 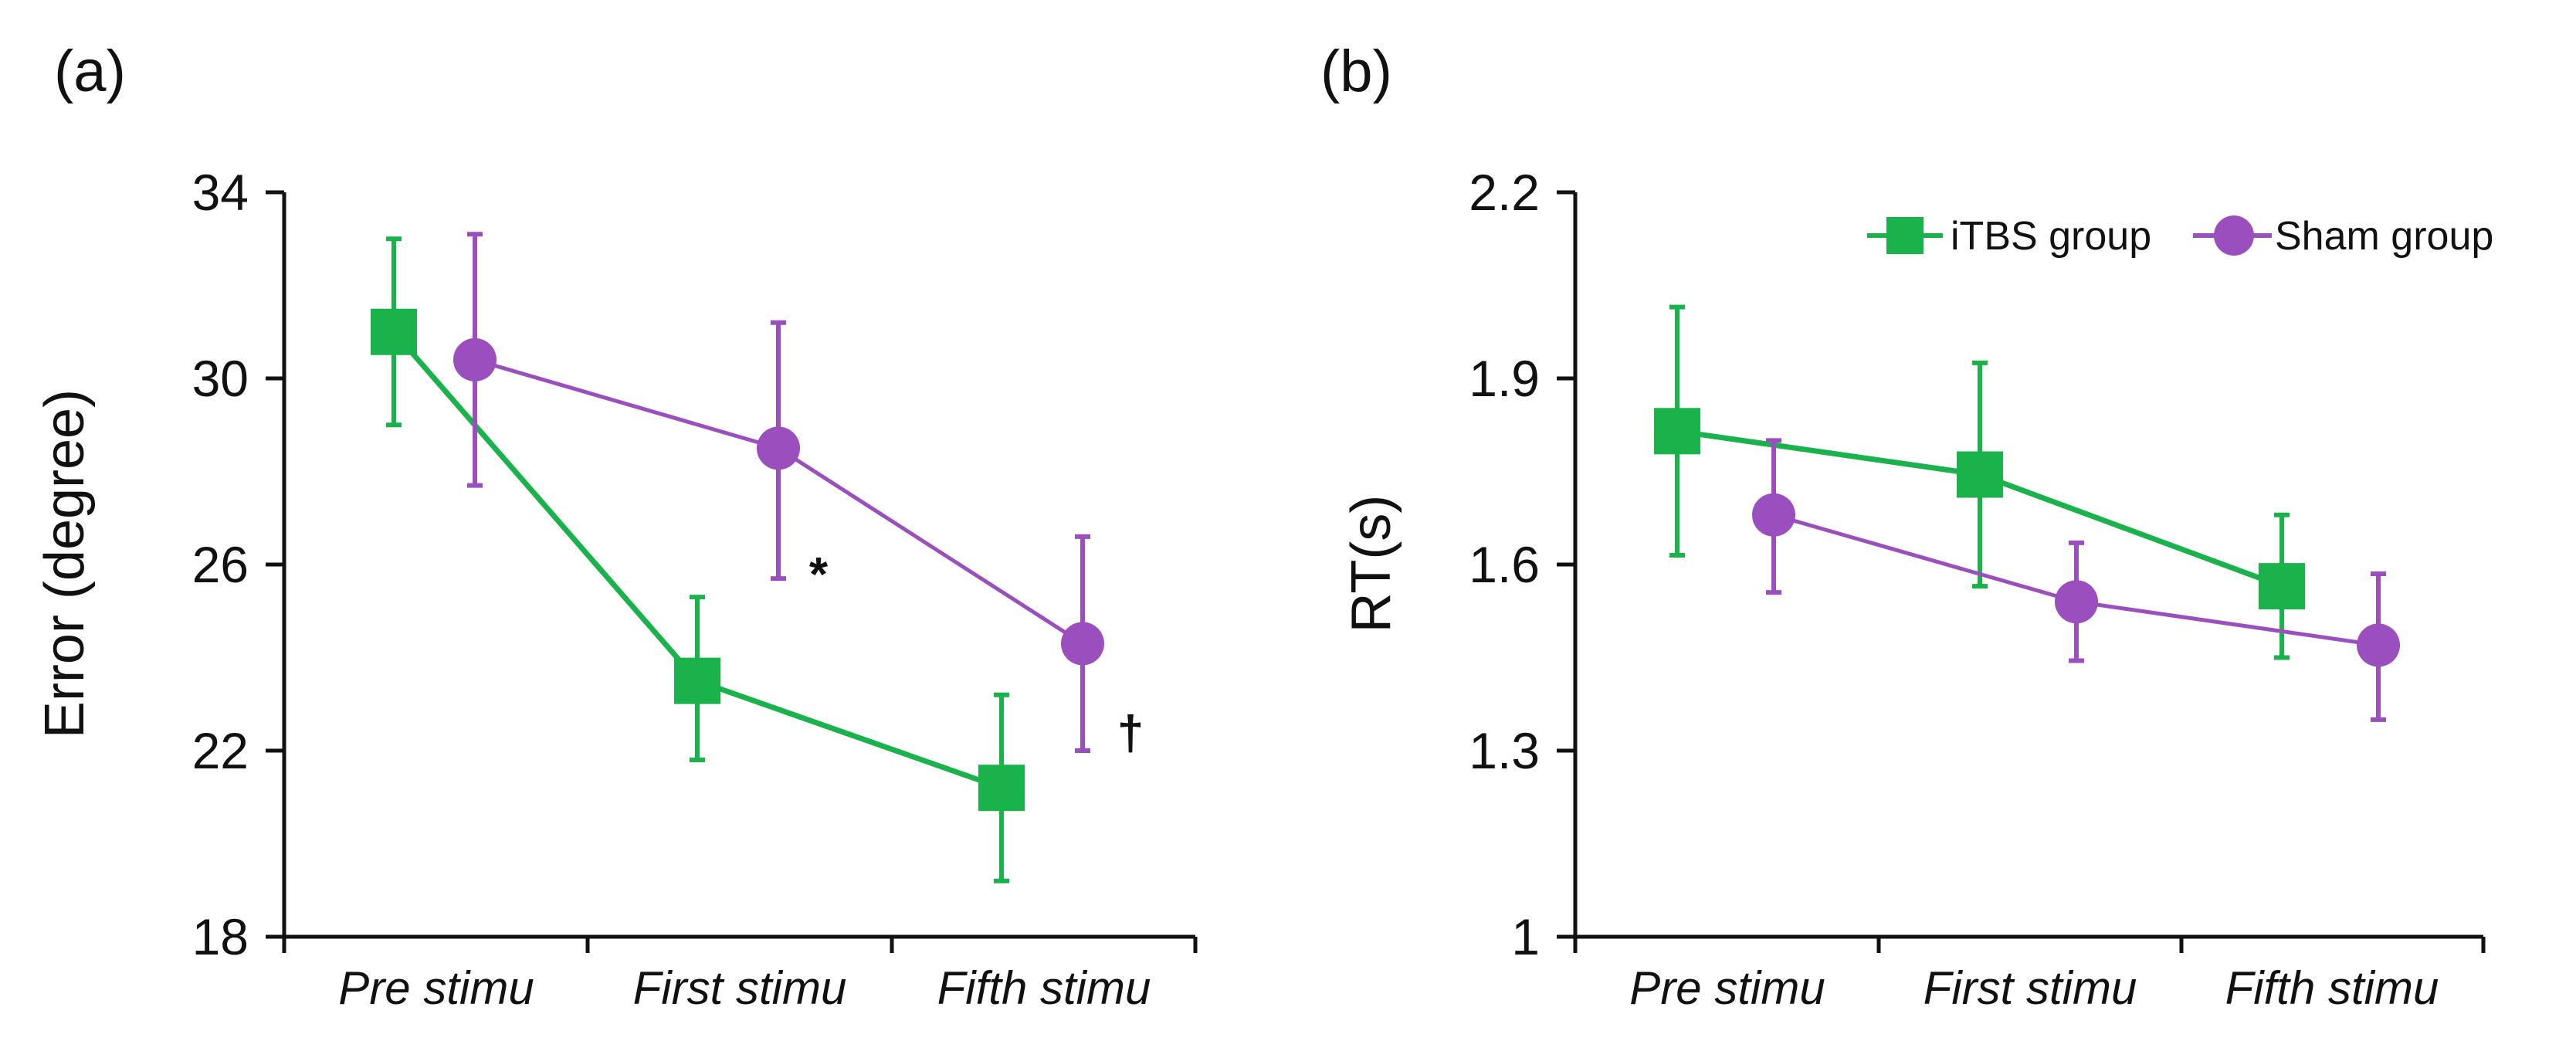 I want to click on y-tick-label: 30, so click(x=220, y=378).